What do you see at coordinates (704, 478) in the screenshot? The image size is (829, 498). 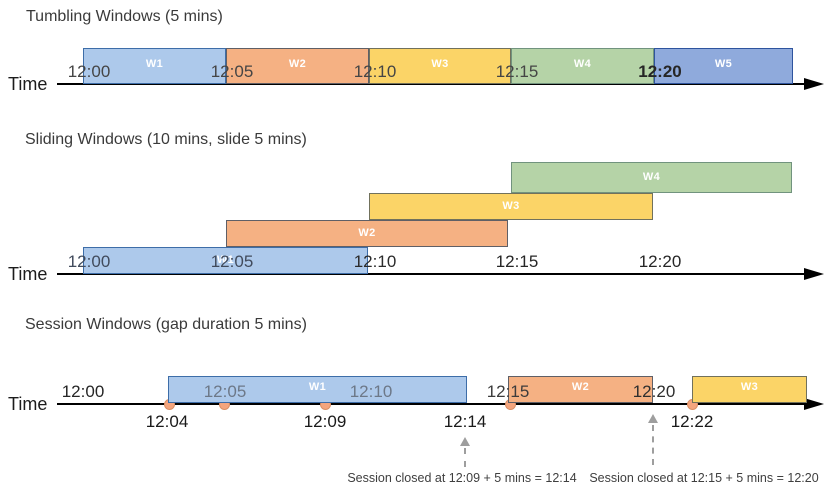 I see `annotation-text: Session closed at 12:15 + 5 mins = 12:20` at bounding box center [704, 478].